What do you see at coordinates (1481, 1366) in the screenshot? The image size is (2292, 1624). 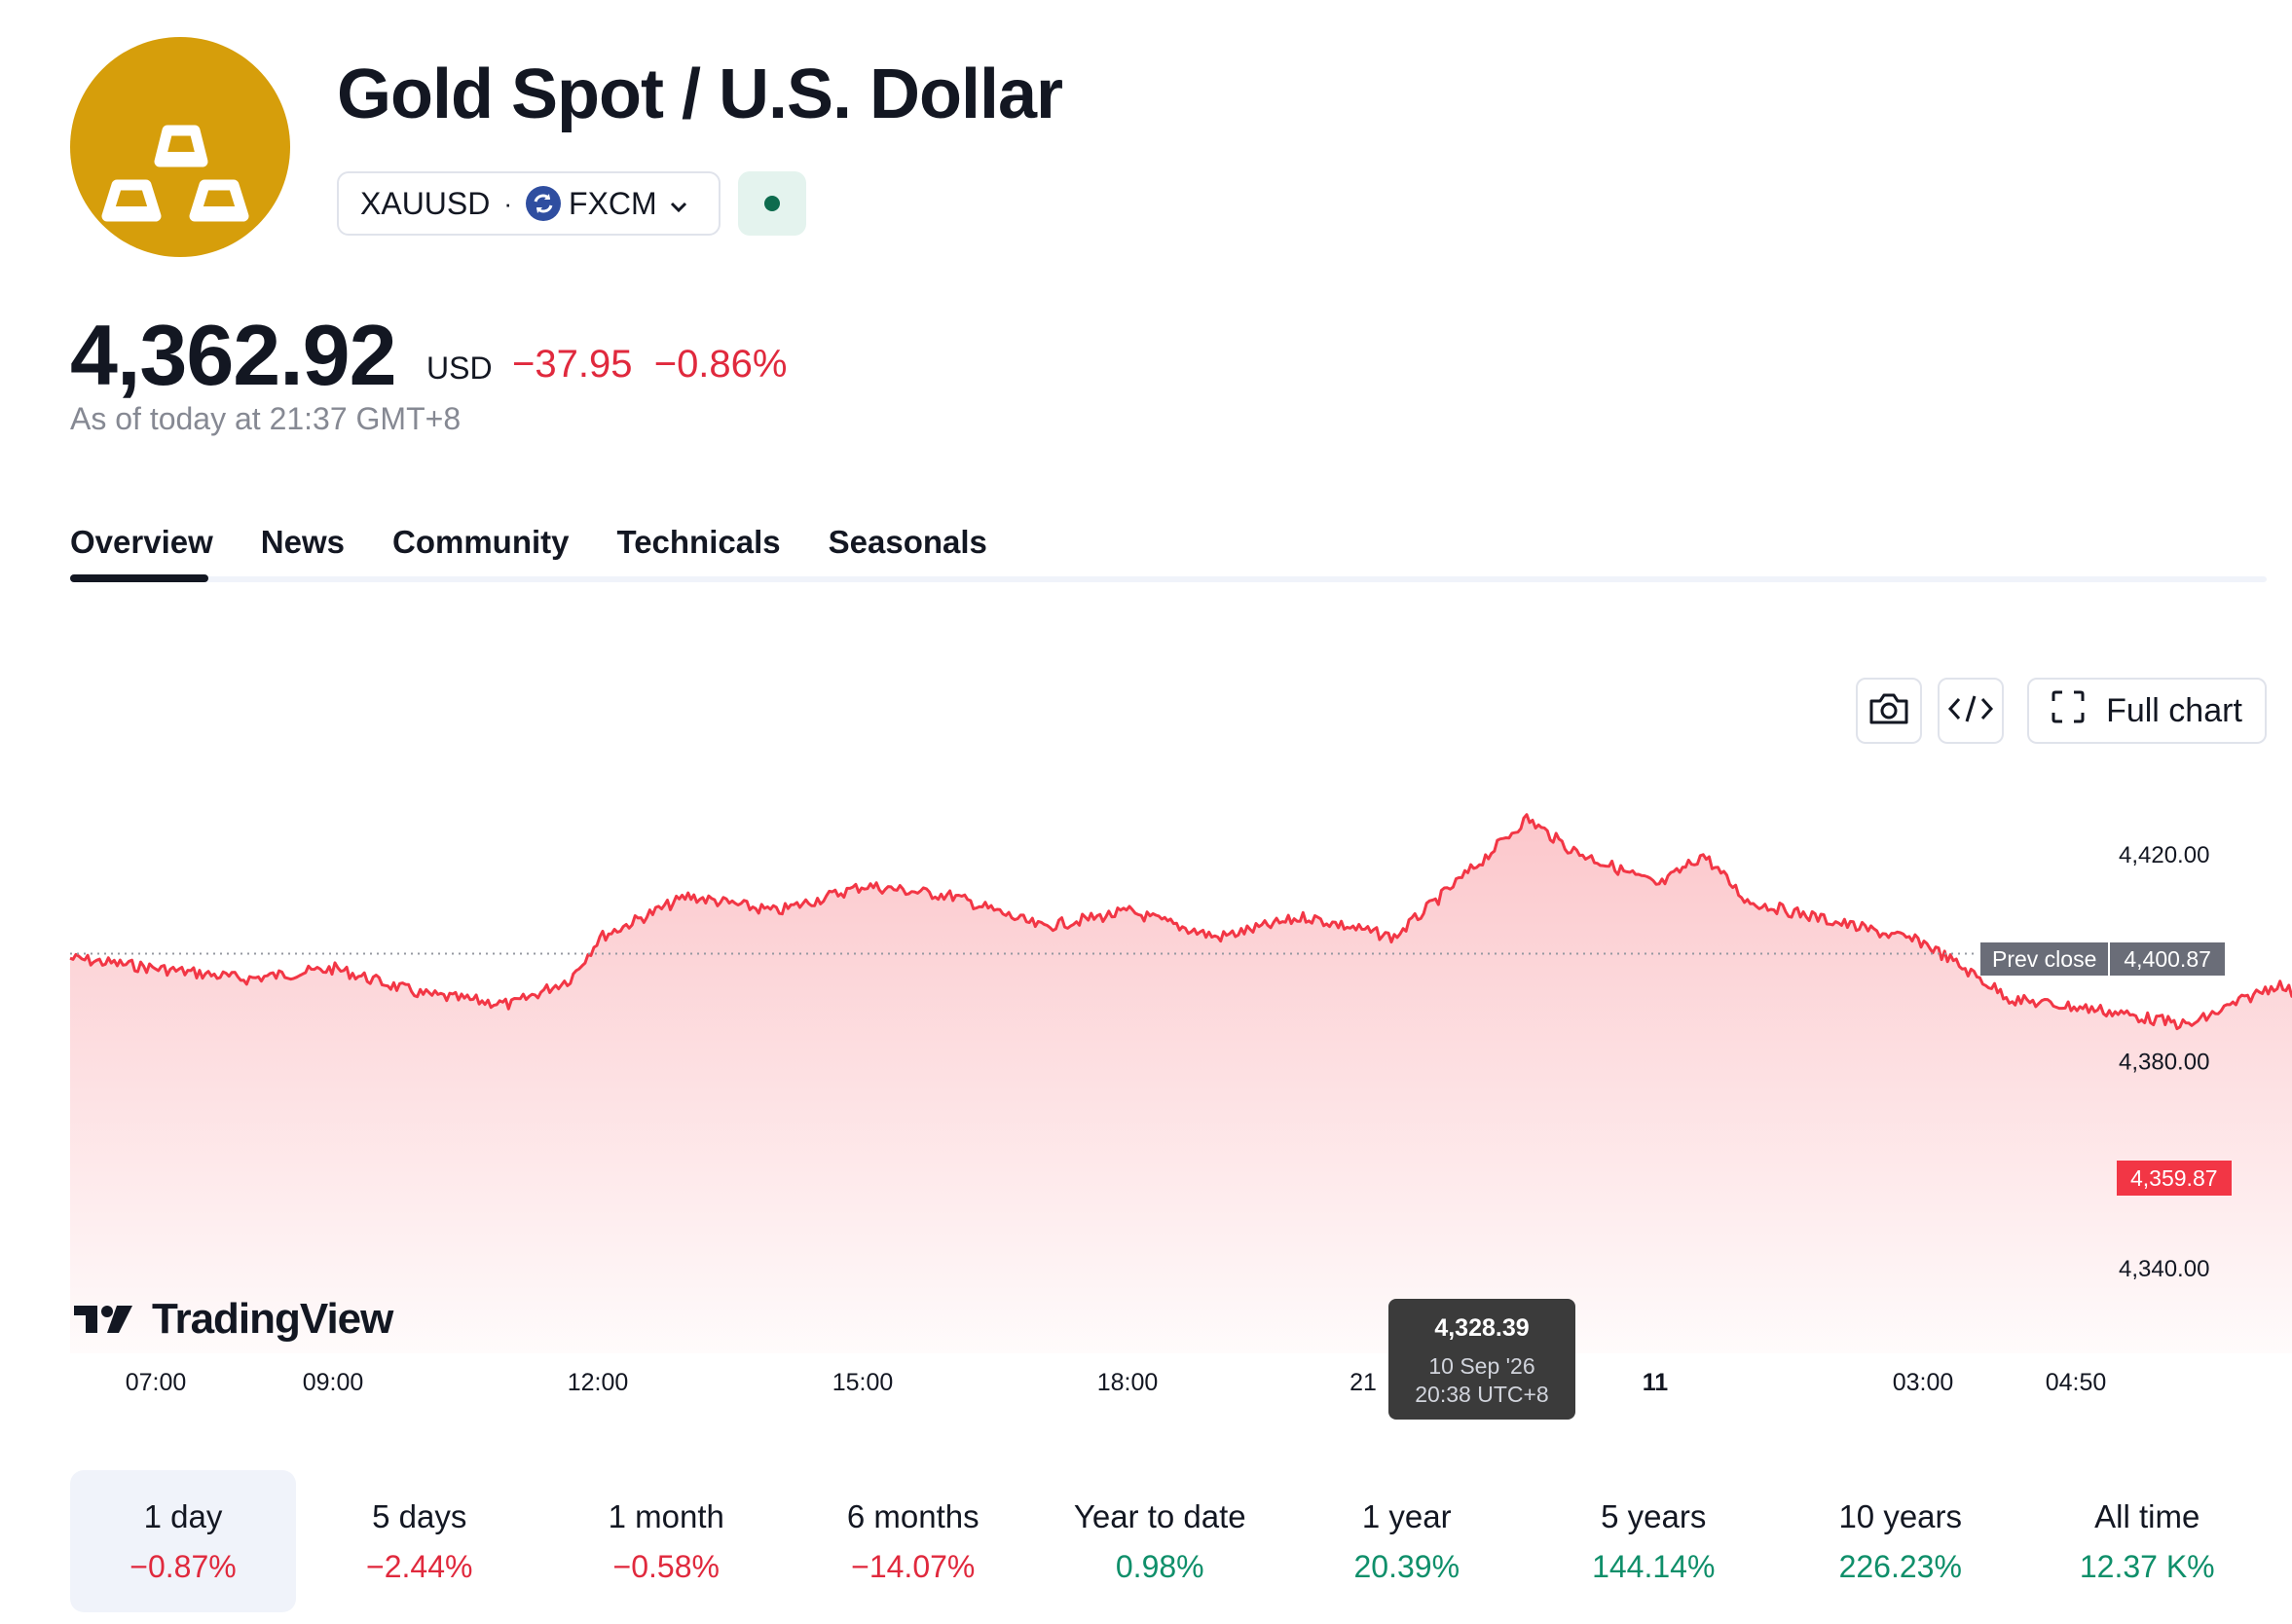 I see `tooltip-date: 10 Sep '26` at bounding box center [1481, 1366].